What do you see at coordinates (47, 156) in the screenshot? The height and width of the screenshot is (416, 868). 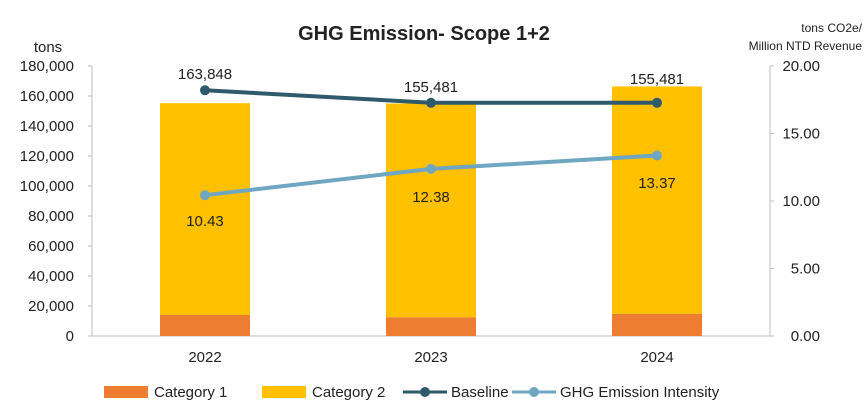 I see `y-tick-label: 120,000` at bounding box center [47, 156].